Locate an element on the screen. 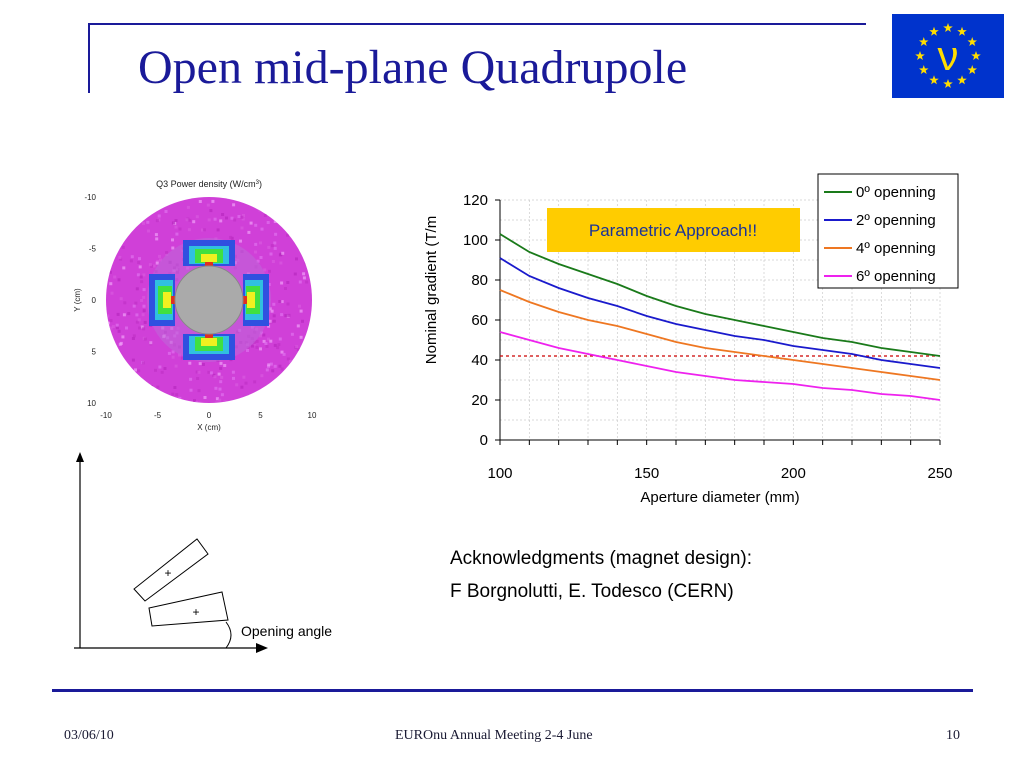  opening-angle-label: Opening angle is located at coordinates (286, 631).